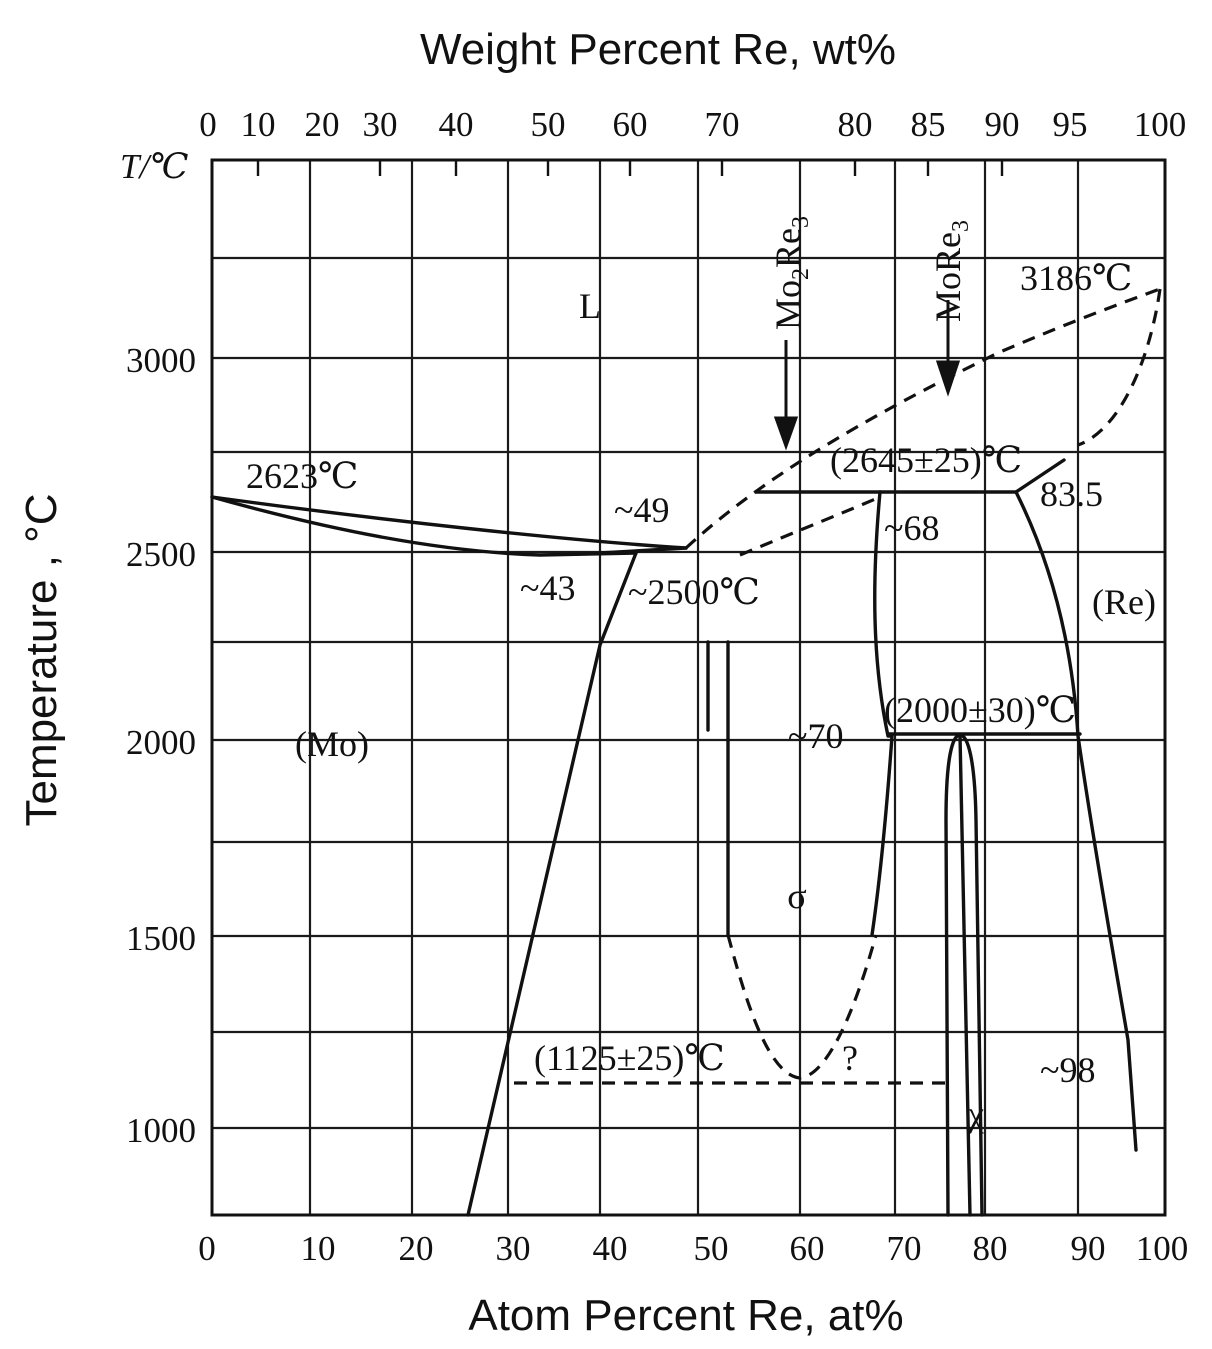 Image resolution: width=1212 pixels, height=1349 pixels. What do you see at coordinates (807, 1248) in the screenshot?
I see `bottom-tick-60: 60` at bounding box center [807, 1248].